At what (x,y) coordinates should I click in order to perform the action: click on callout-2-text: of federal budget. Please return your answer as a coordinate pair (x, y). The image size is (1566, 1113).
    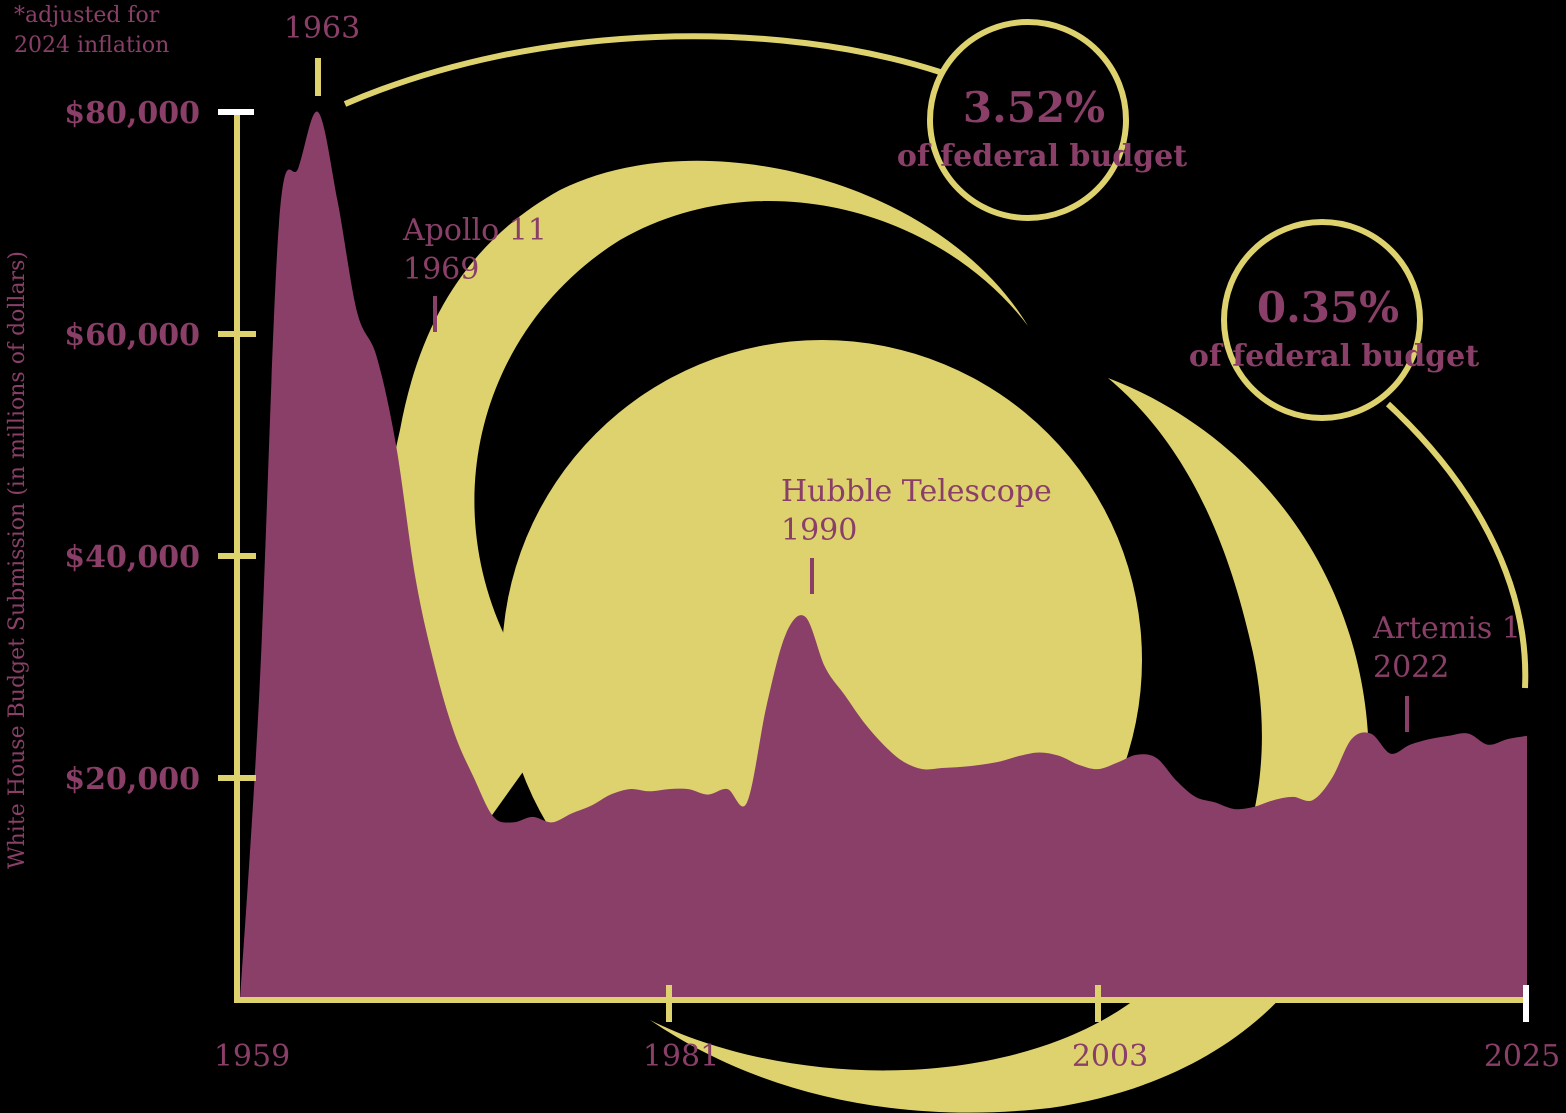
    Looking at the image, I should click on (1334, 356).